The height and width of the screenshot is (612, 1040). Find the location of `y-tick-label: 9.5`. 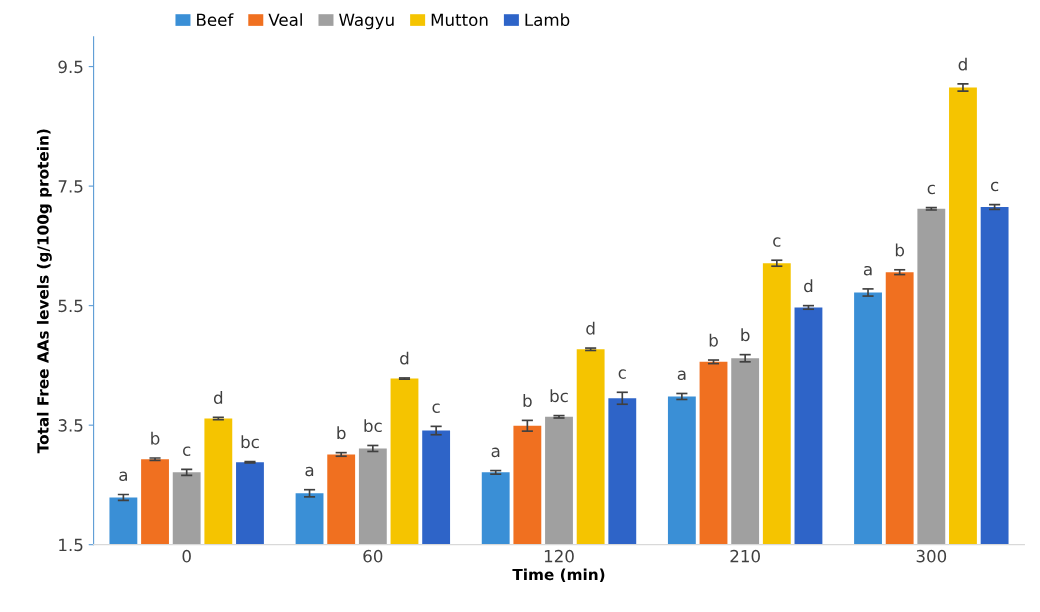

y-tick-label: 9.5 is located at coordinates (70, 67).